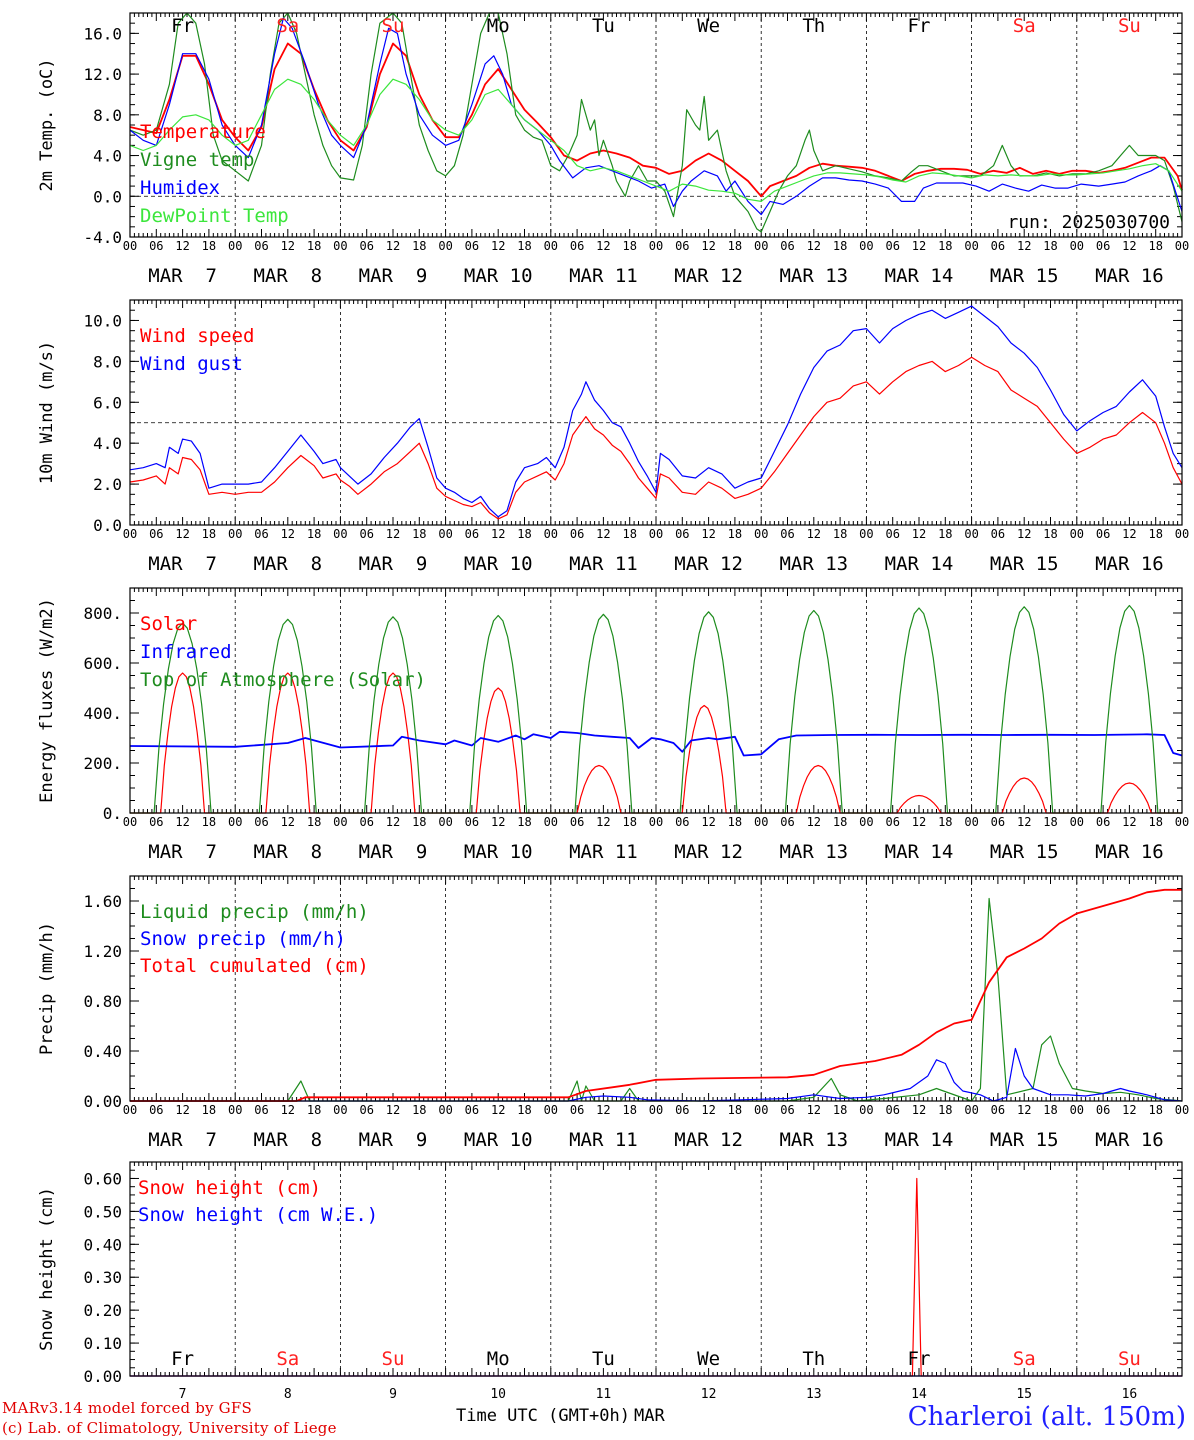  What do you see at coordinates (102, 1178) in the screenshot?
I see `snow-y-tick-label: 0.60` at bounding box center [102, 1178].